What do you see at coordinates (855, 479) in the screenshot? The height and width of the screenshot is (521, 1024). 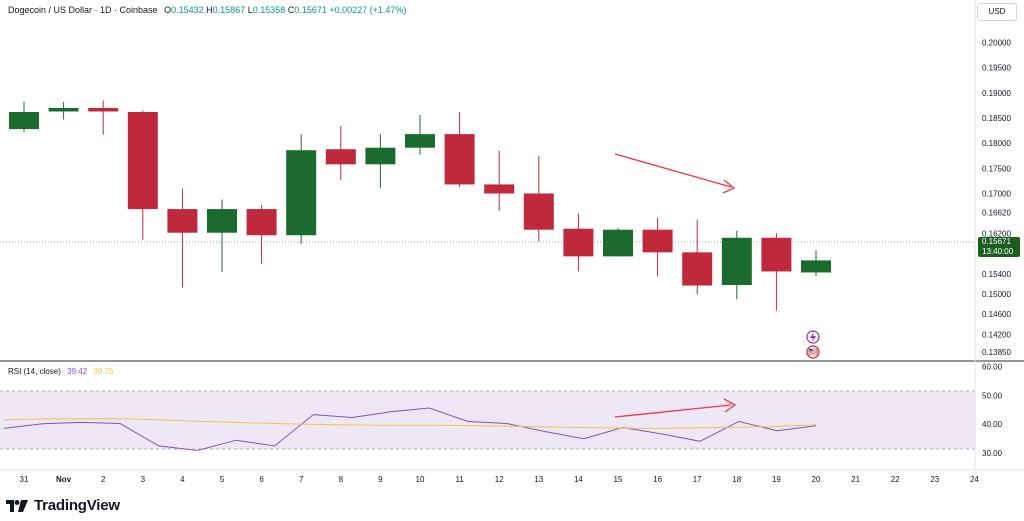 I see `time-tick-label: 21` at bounding box center [855, 479].